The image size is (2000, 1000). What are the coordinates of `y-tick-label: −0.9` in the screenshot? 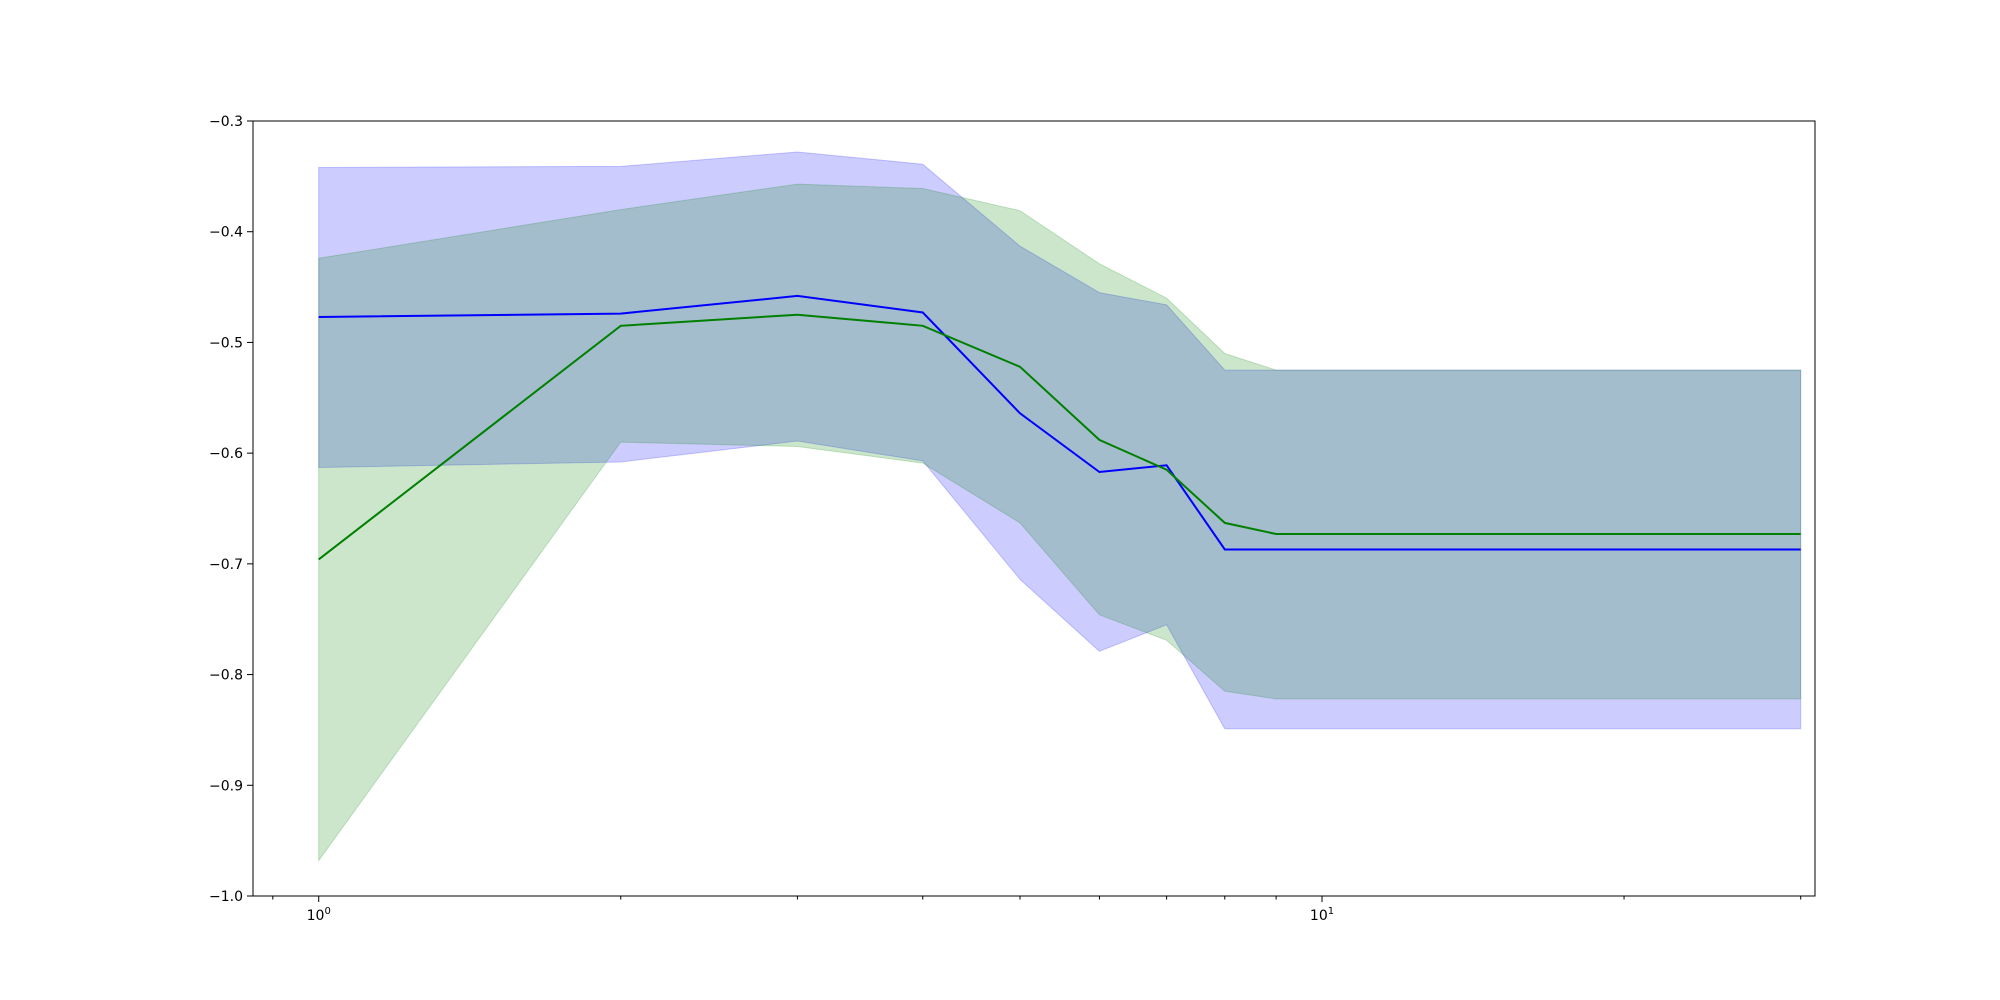 It's located at (226, 786).